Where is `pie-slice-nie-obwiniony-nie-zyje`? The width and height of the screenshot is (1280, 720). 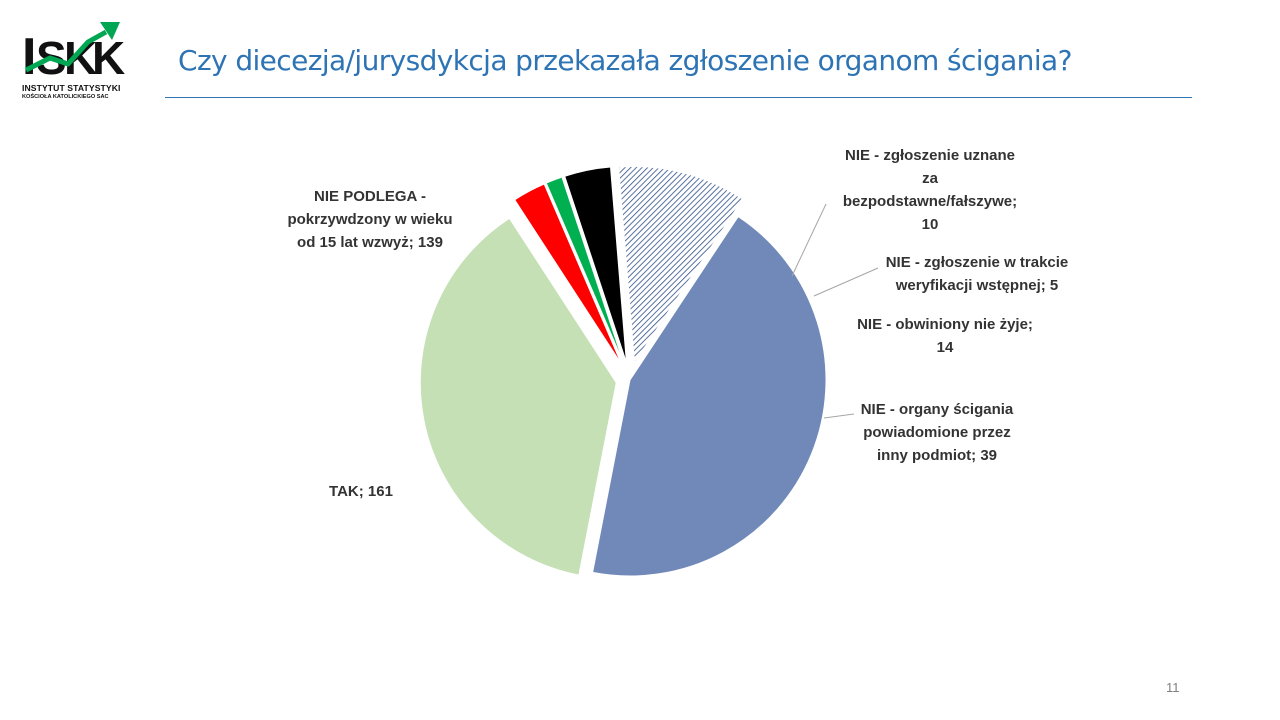 pie-slice-nie-obwiniony-nie-zyje is located at coordinates (595, 264).